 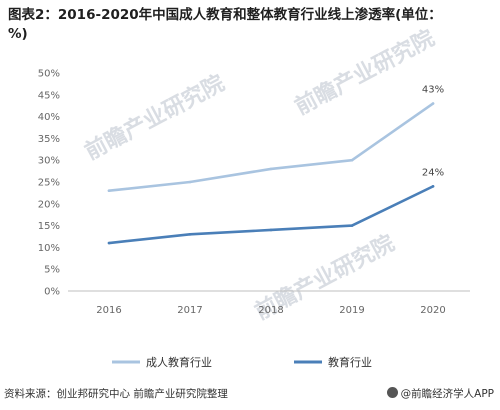 What do you see at coordinates (432, 310) in the screenshot?
I see `x-tick-label: 2020` at bounding box center [432, 310].